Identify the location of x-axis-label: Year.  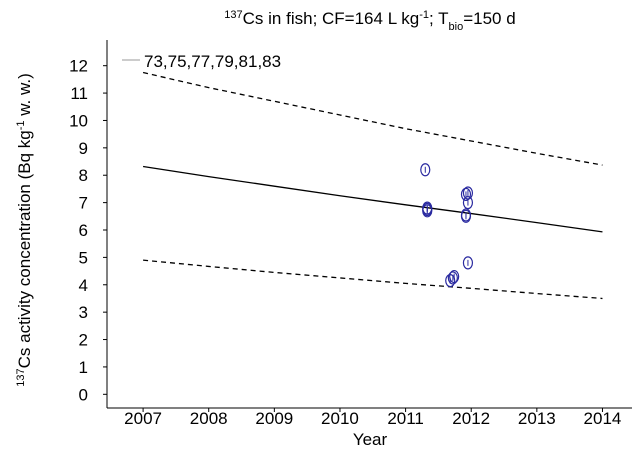
(370, 439).